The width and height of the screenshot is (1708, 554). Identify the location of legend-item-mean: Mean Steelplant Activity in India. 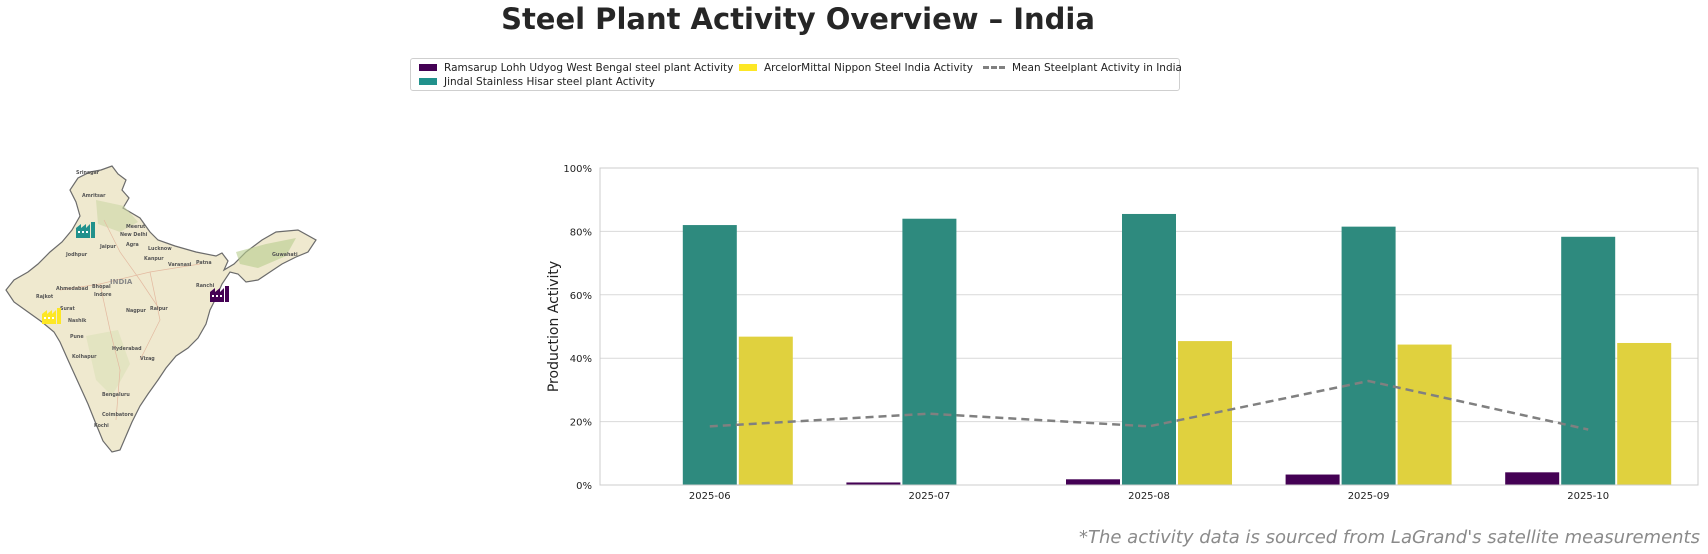
(1082, 68).